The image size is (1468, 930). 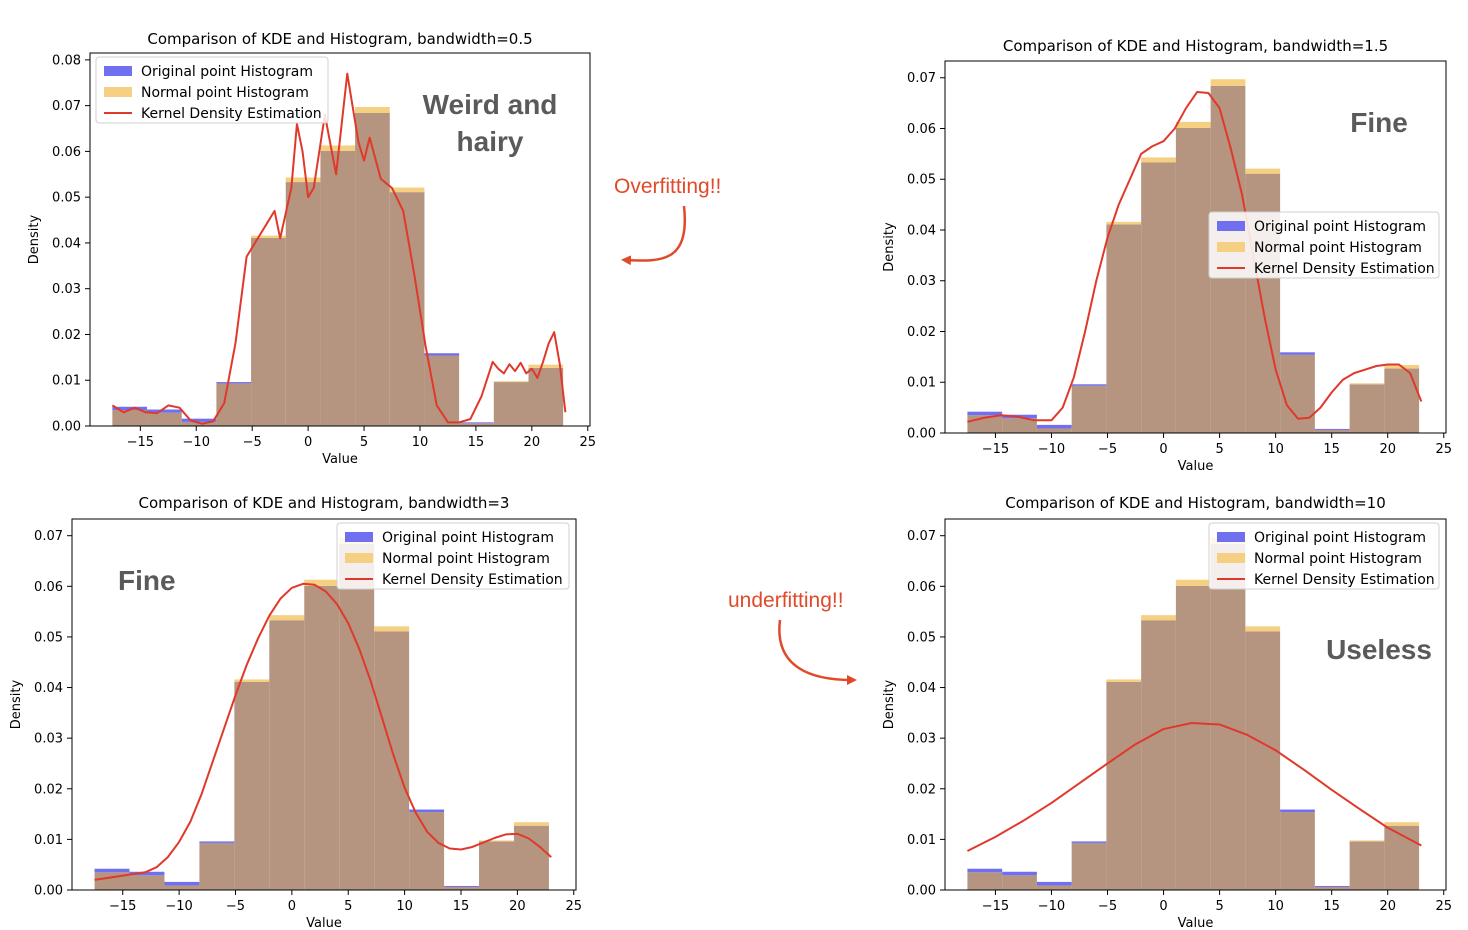 I want to click on x-axis: −15 −10 −5 0 5 10 15 20 25, so click(x=1217, y=445).